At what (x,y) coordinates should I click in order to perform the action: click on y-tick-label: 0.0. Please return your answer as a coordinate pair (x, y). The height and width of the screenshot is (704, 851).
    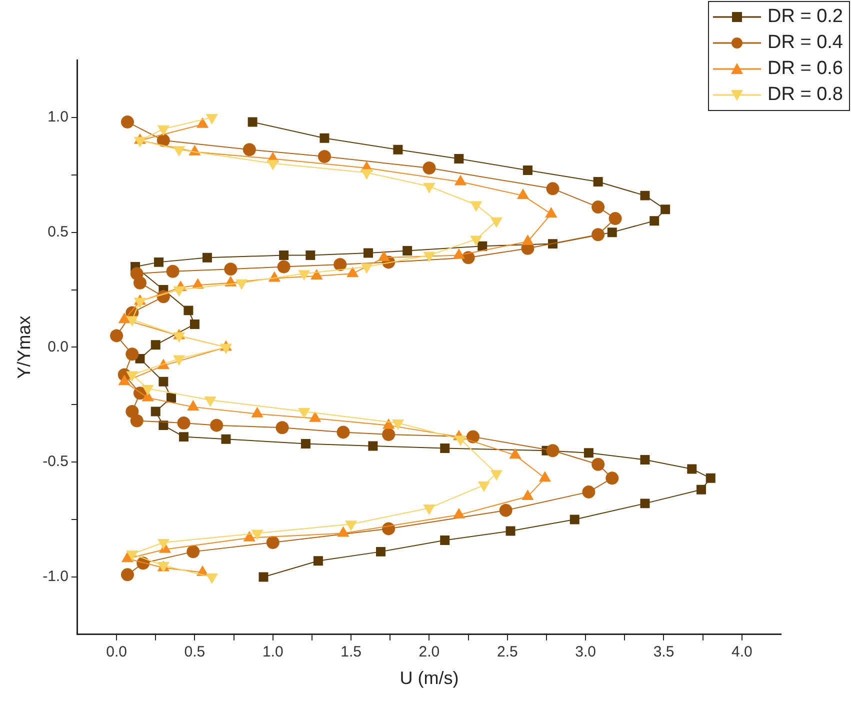
    Looking at the image, I should click on (58, 347).